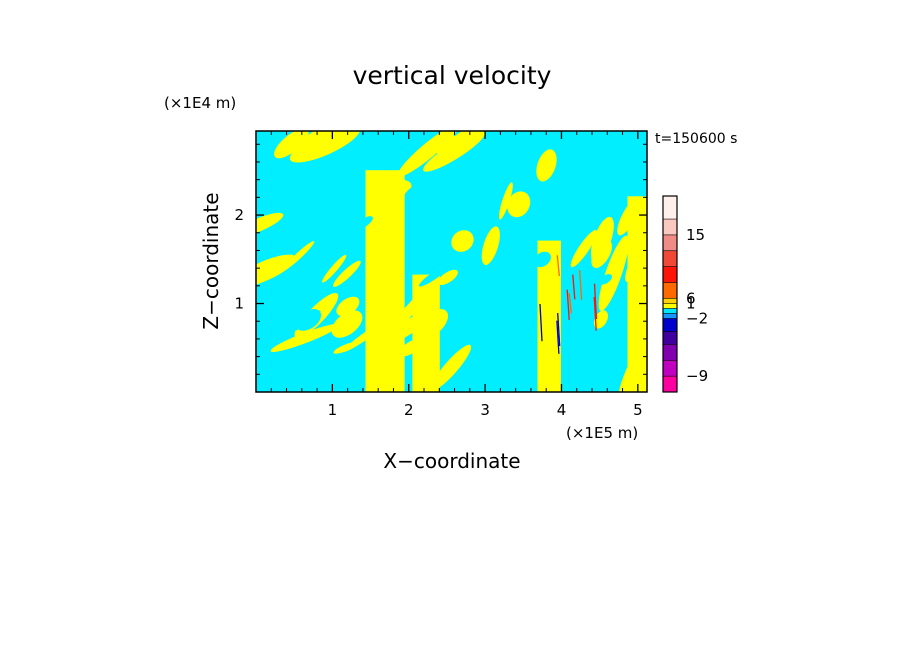 Image resolution: width=904 pixels, height=658 pixels. What do you see at coordinates (685, 294) in the screenshot?
I see `colorbar: 15 61−2 −9` at bounding box center [685, 294].